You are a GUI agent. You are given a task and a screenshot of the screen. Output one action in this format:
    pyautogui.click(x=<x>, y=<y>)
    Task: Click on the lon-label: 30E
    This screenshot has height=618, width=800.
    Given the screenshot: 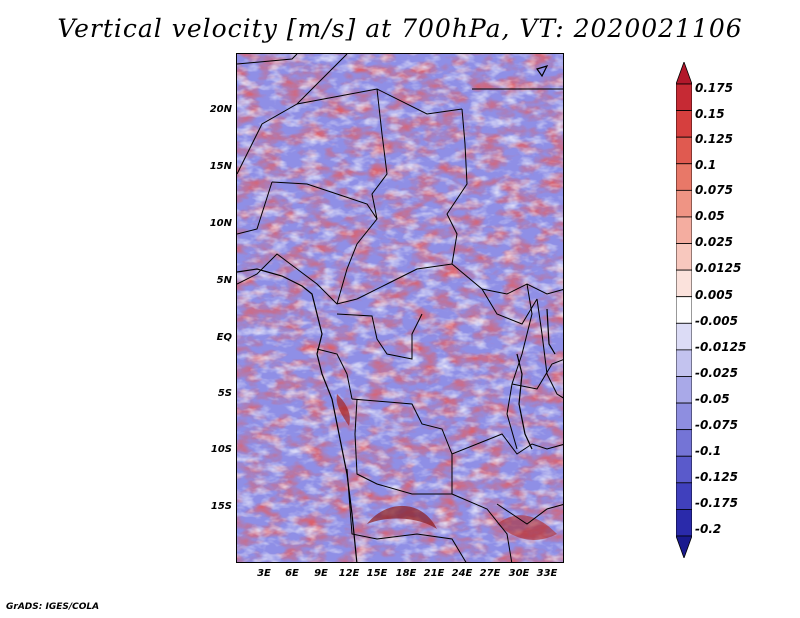 What is the action you would take?
    pyautogui.click(x=519, y=573)
    